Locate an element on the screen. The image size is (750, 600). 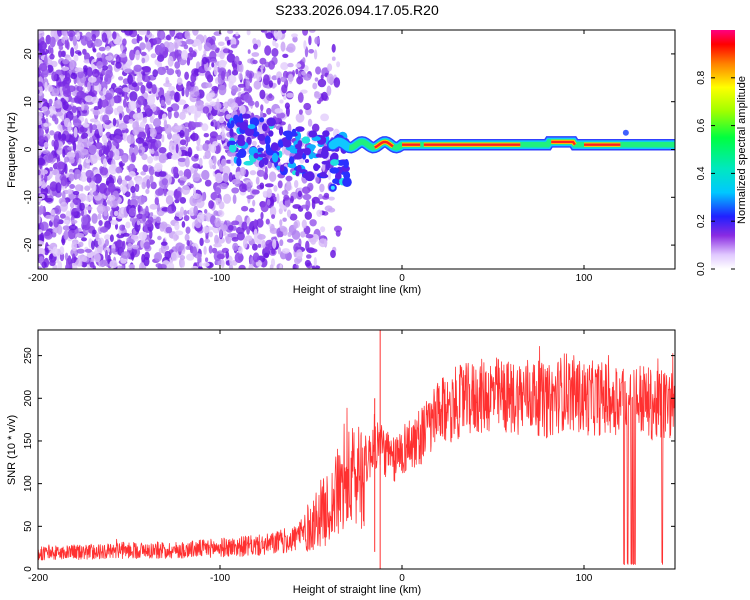
heatmap-x-label: Height of straight line (km) is located at coordinates (357, 290).